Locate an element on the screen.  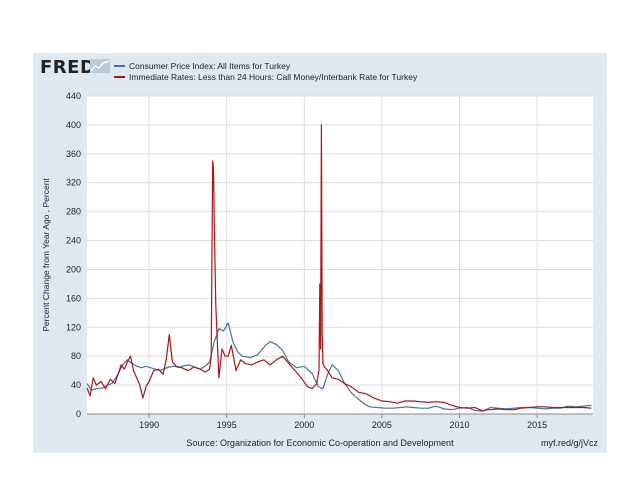
footer-short-link: myf.red/g/jVcz is located at coordinates (569, 443).